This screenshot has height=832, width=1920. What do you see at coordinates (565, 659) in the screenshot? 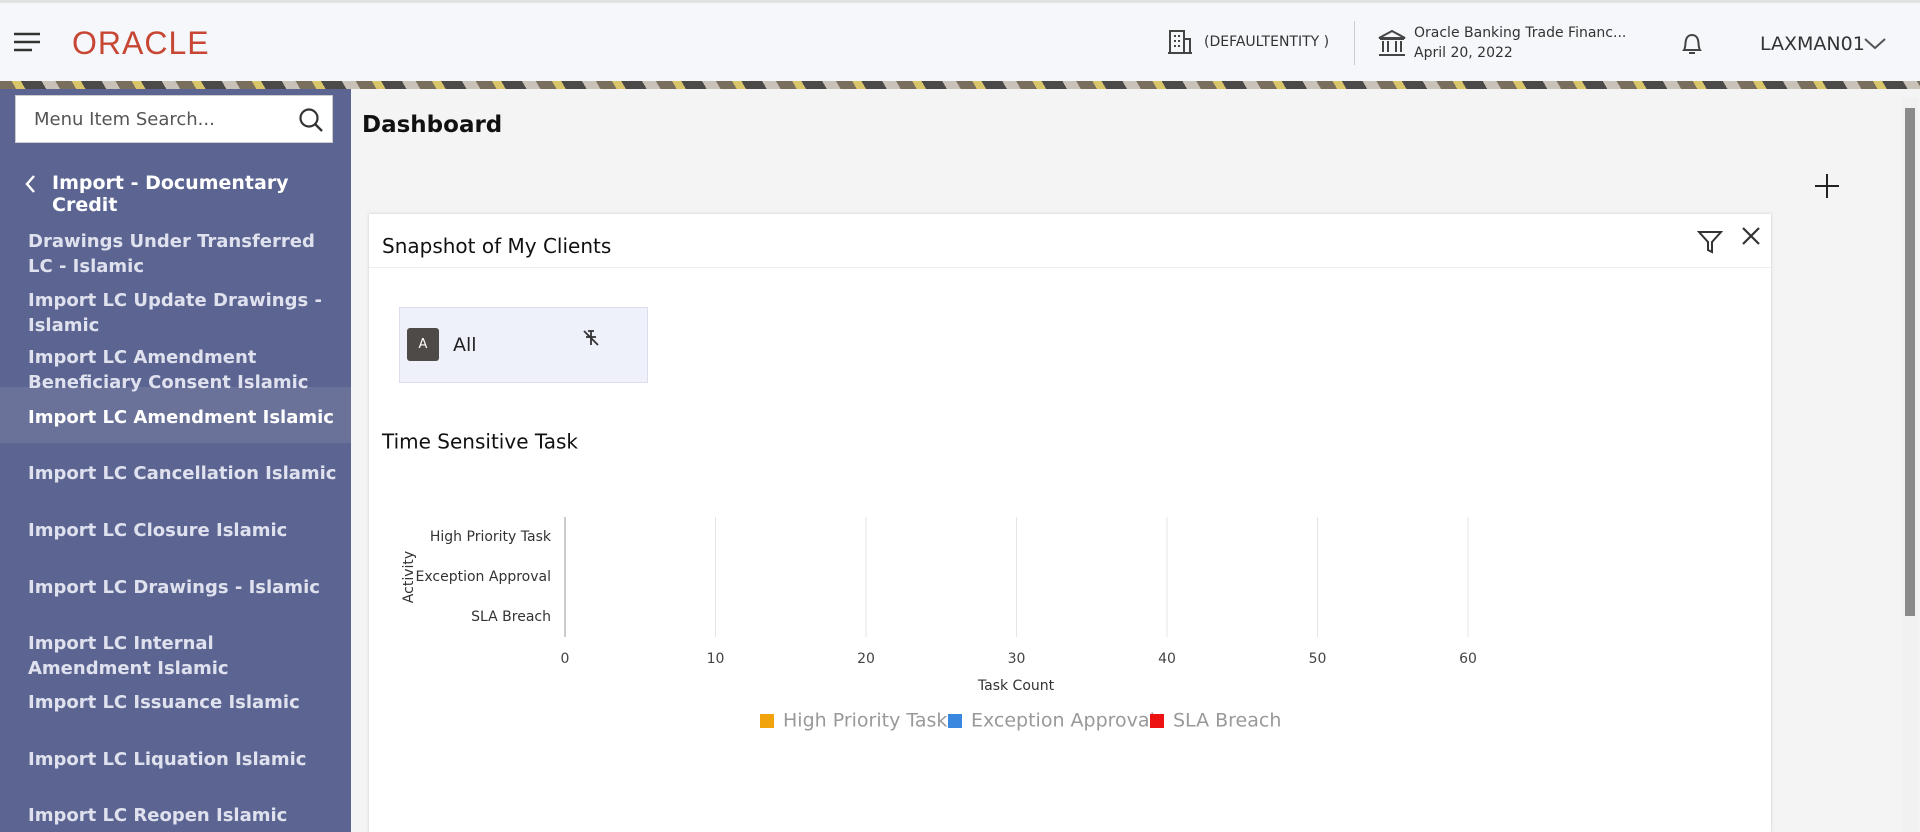
I see `x-tick-label: 0` at bounding box center [565, 659].